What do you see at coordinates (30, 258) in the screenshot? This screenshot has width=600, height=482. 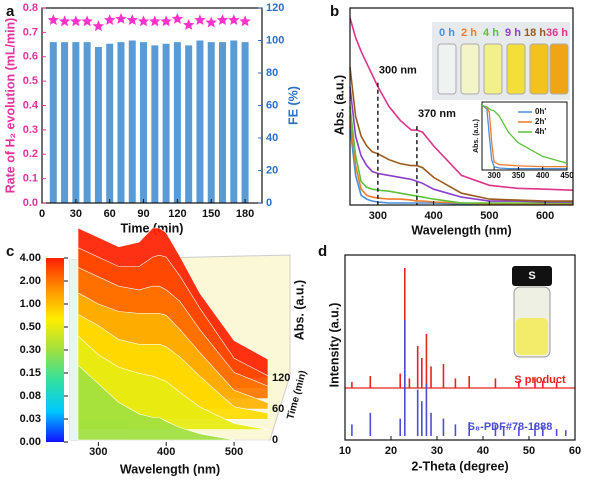 I see `colorbar-tick-label: 4.00` at bounding box center [30, 258].